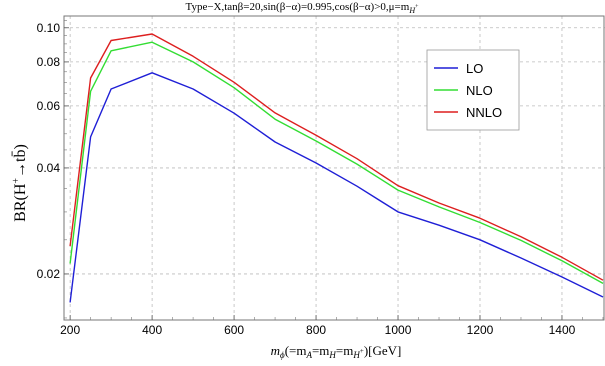 This screenshot has height=366, width=605. Describe the element at coordinates (562, 330) in the screenshot. I see `x-tick-label: 1400` at that location.